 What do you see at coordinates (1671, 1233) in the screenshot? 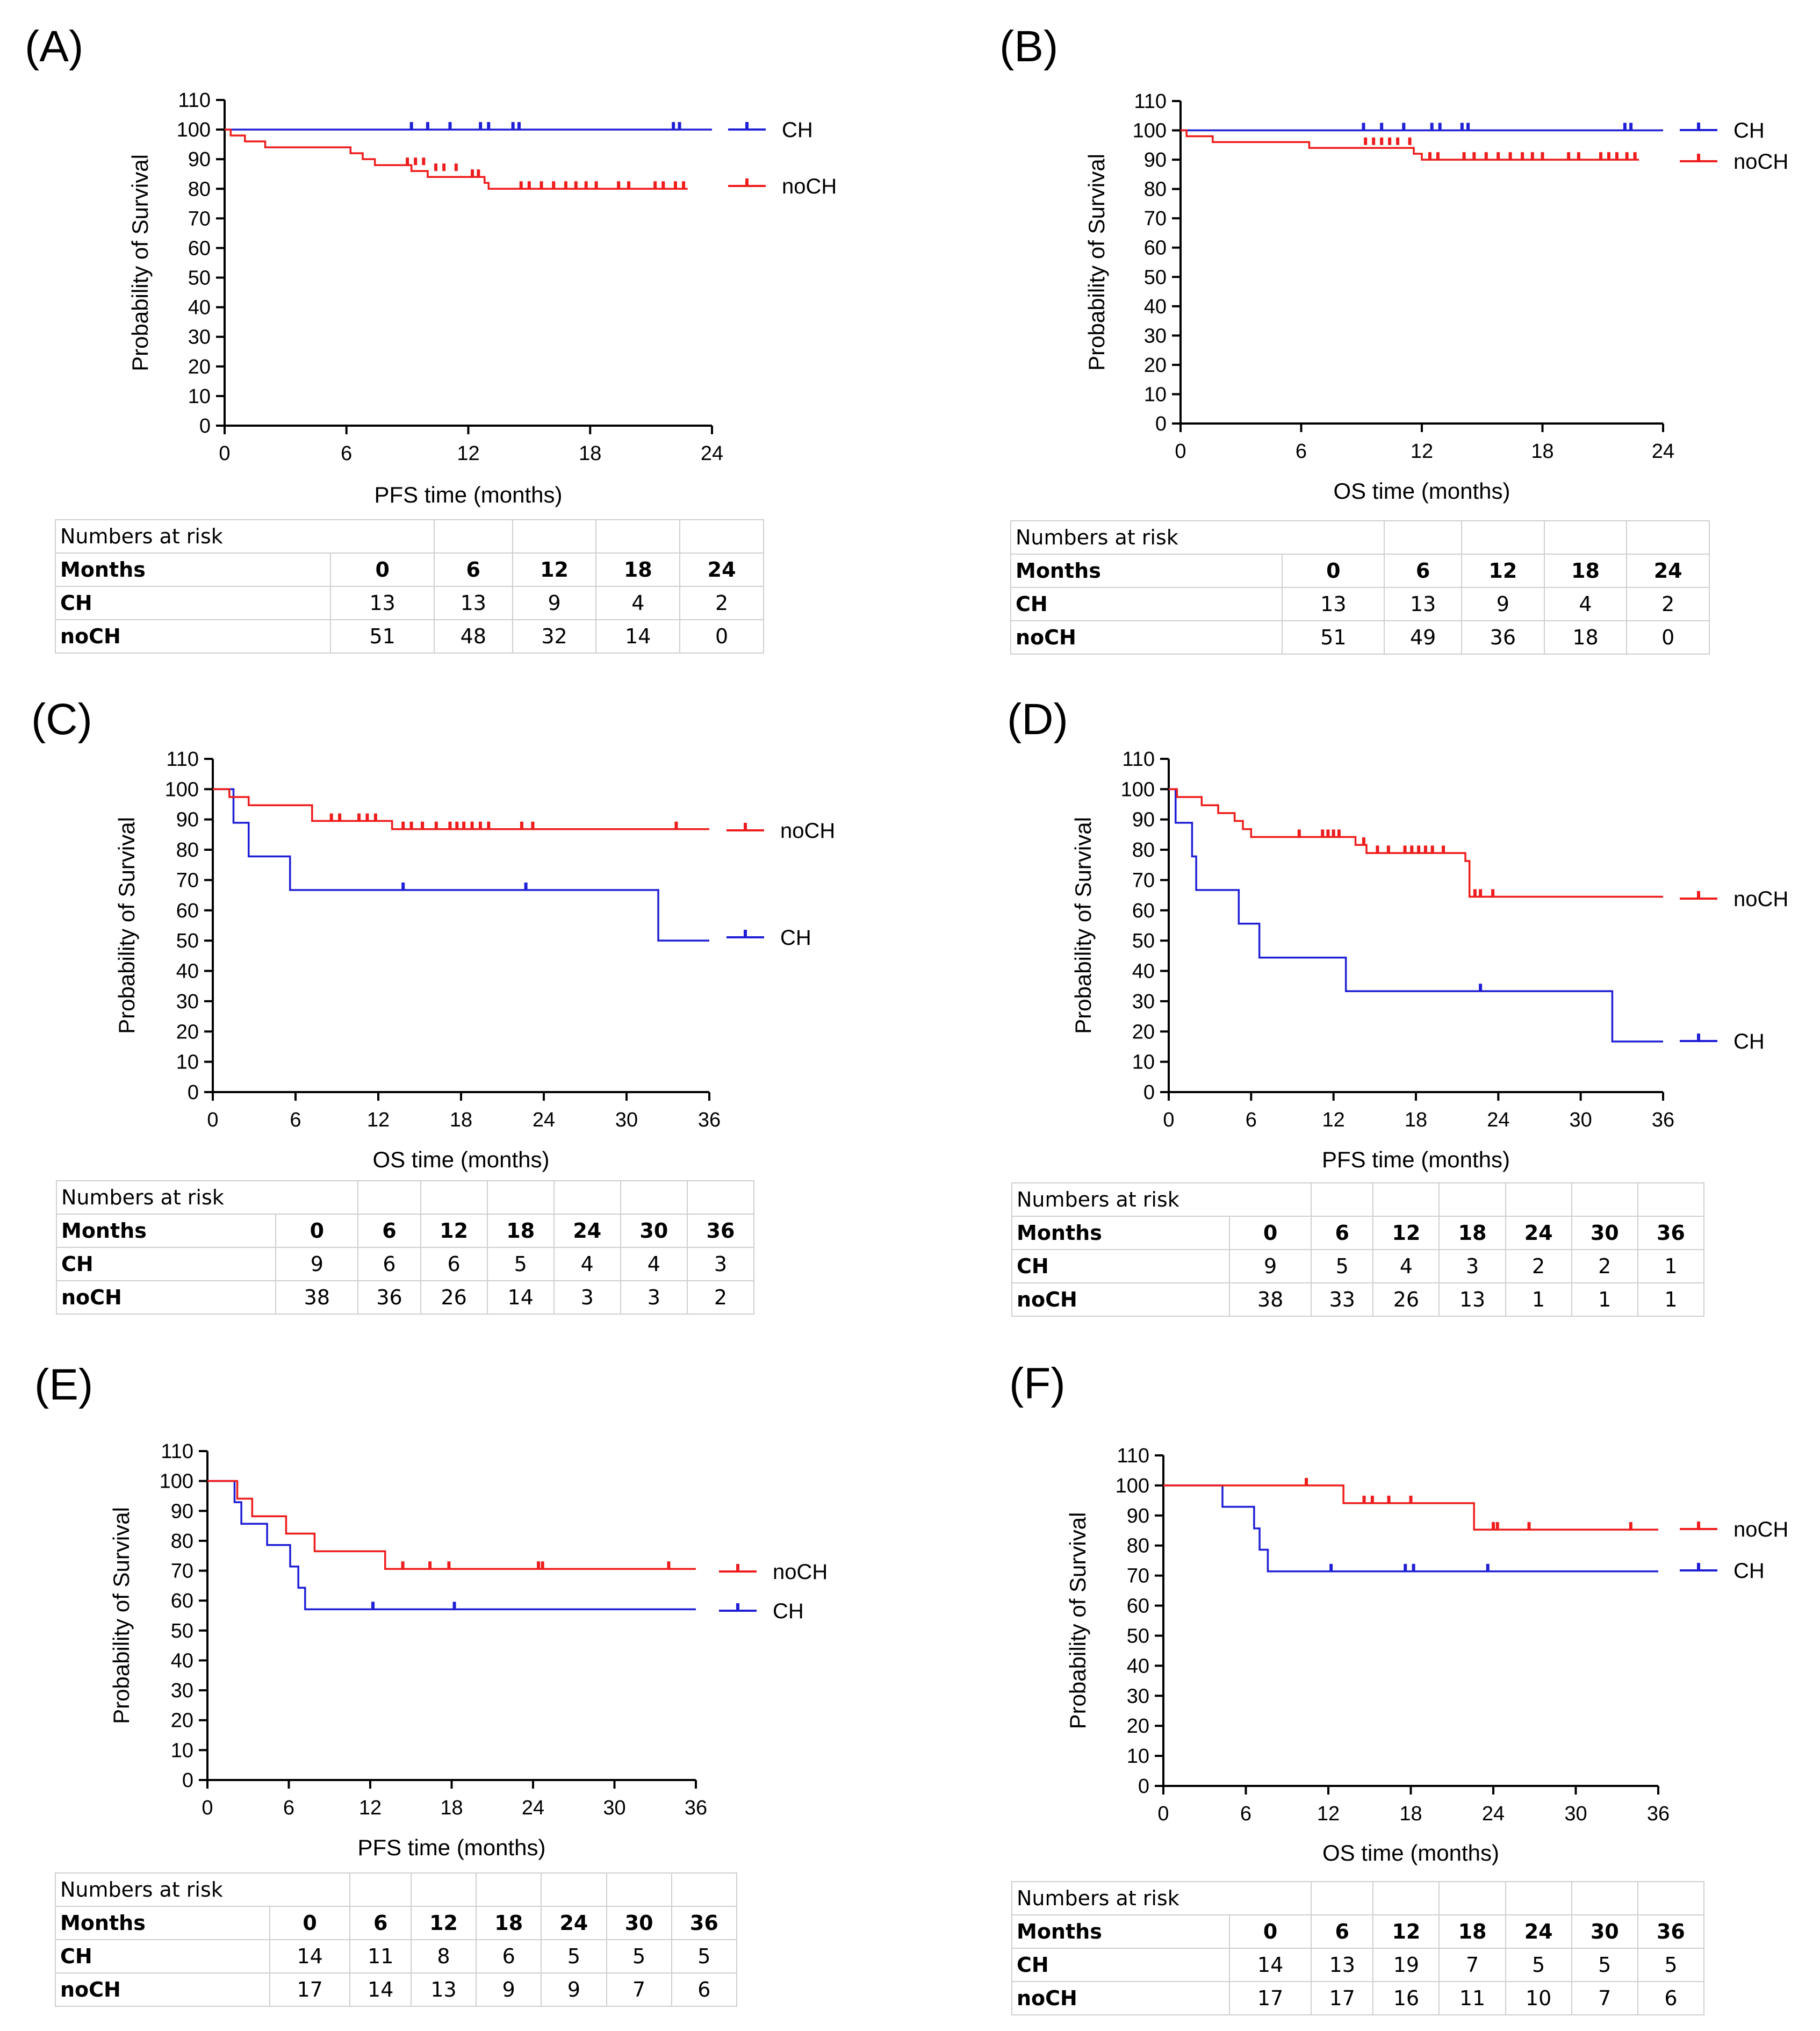
I see `month-cell: 36` at bounding box center [1671, 1233].